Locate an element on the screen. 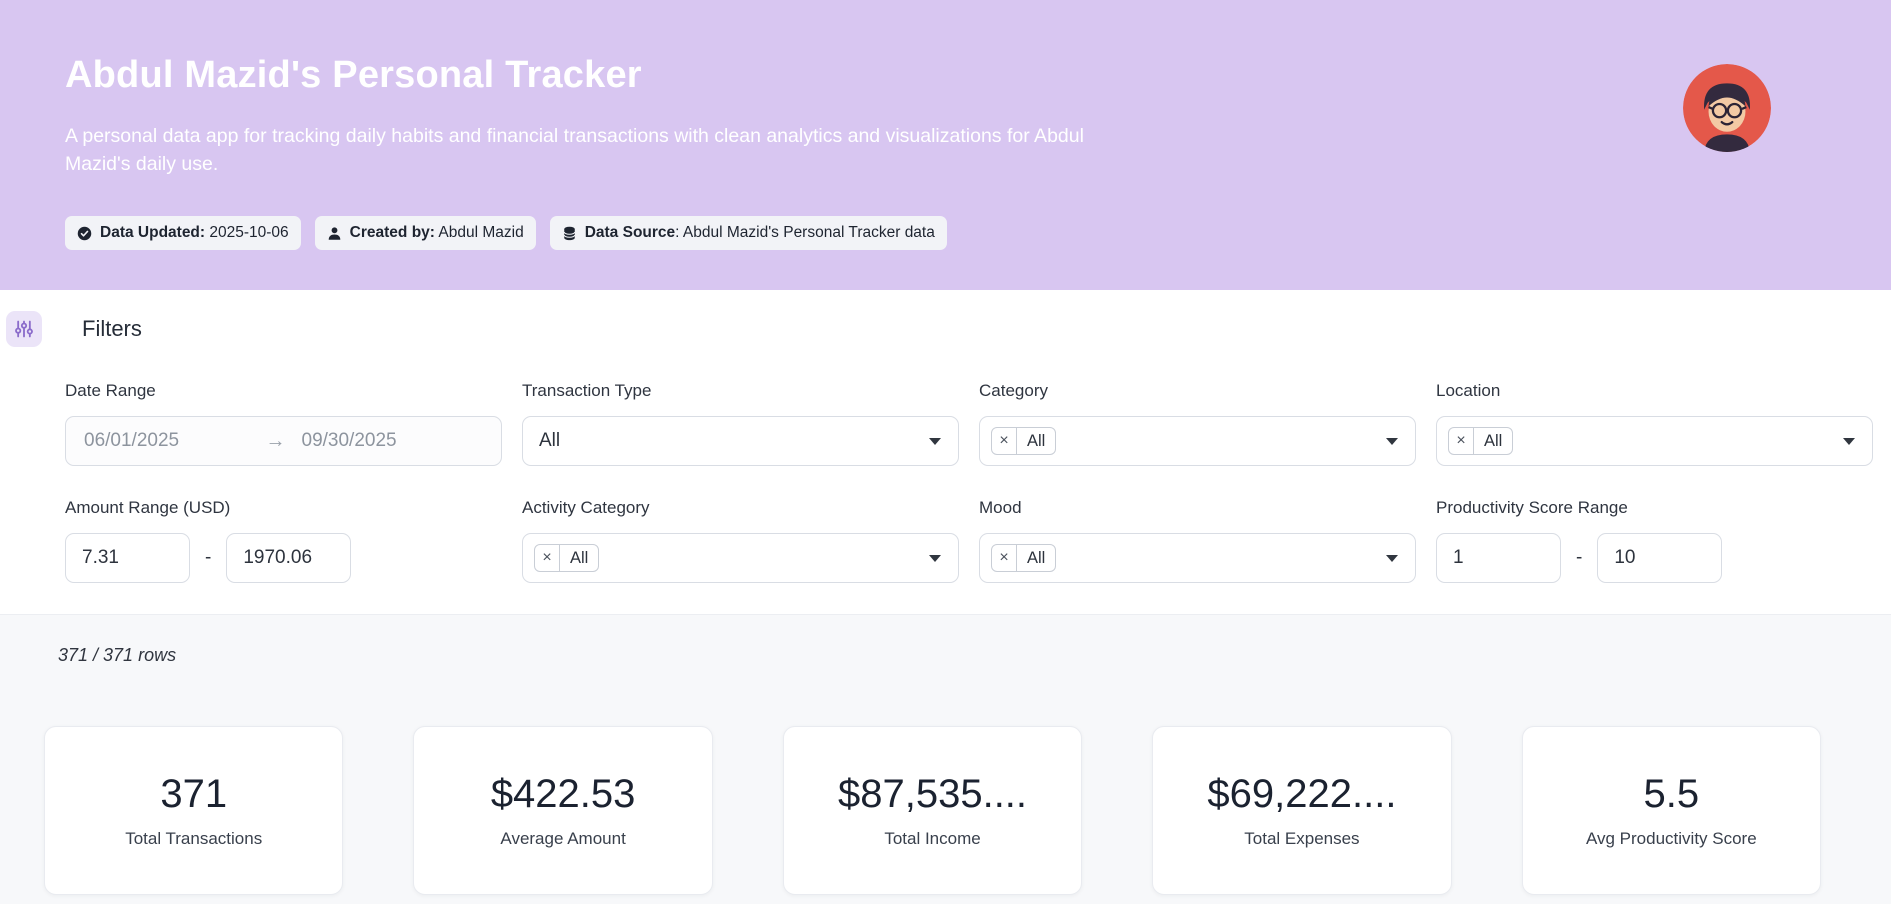 The image size is (1891, 904). badge-text: Created by: Abdul Mazid is located at coordinates (437, 233).